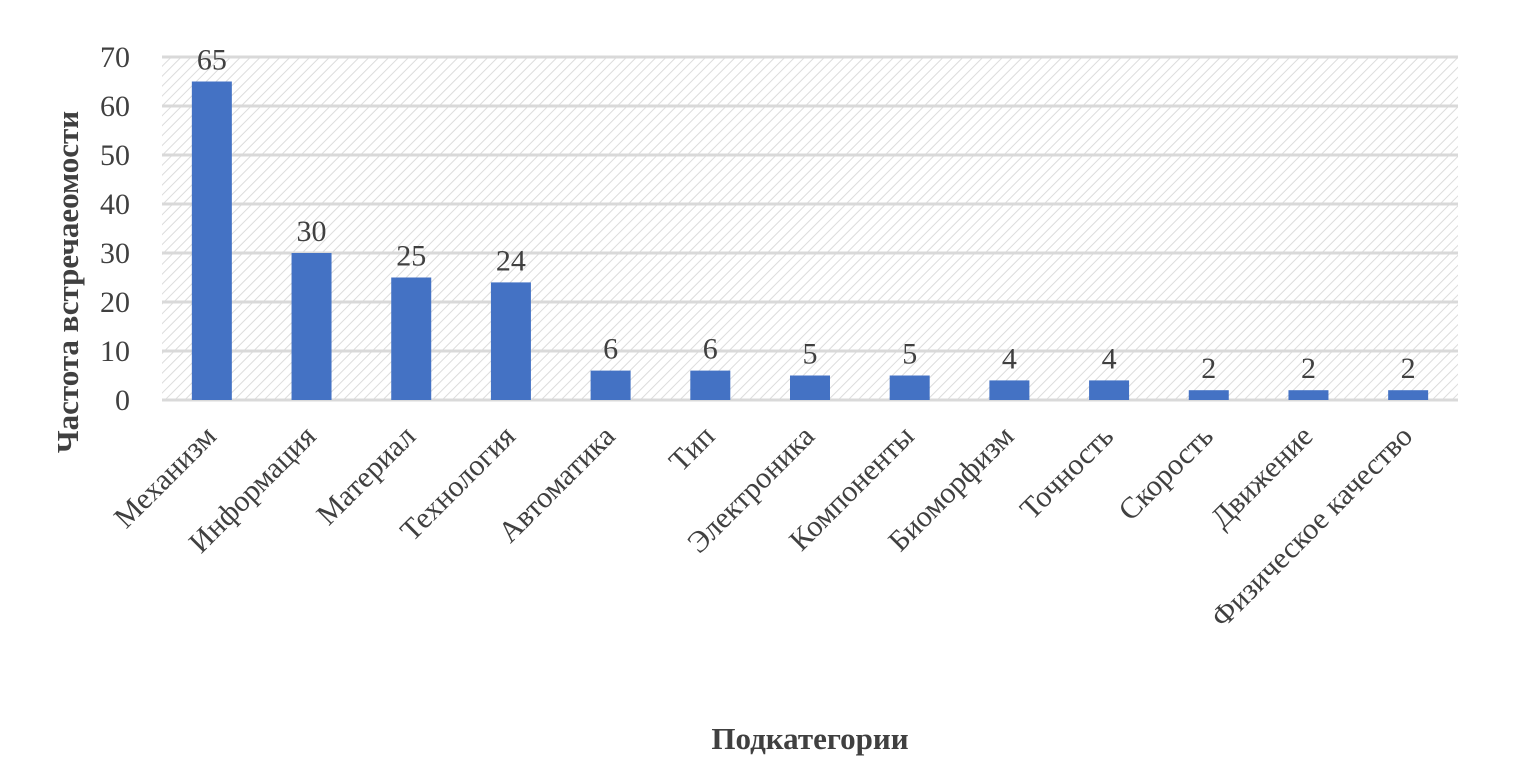  I want to click on y-tick-label: 40, so click(115, 204).